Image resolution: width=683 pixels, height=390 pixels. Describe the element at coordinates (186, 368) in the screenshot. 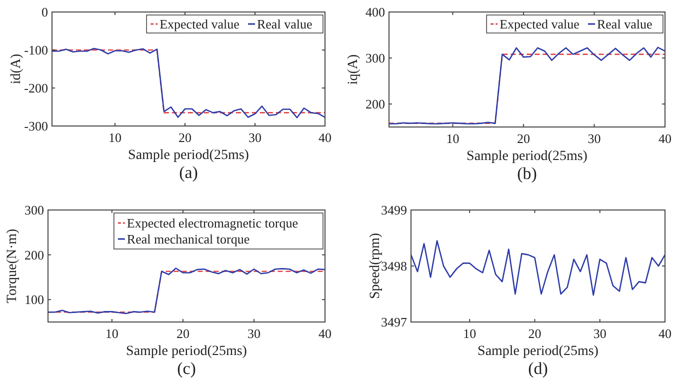

I see `text: (c)` at that location.